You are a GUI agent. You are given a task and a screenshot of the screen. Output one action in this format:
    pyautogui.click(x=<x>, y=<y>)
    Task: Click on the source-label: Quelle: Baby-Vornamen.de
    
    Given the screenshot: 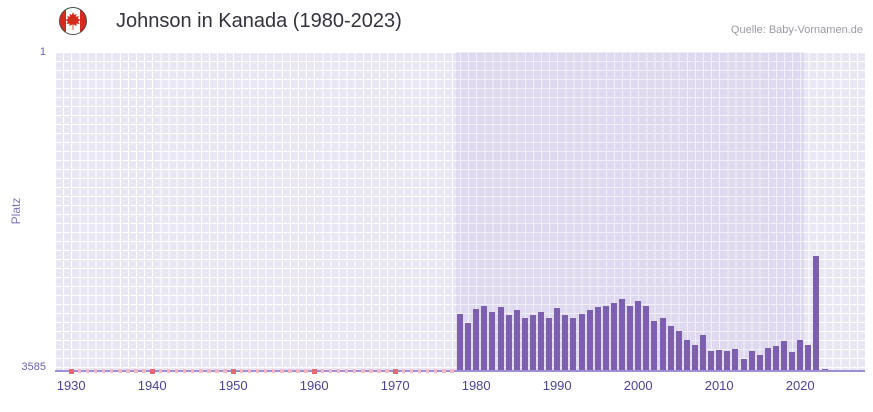 What is the action you would take?
    pyautogui.click(x=796, y=30)
    